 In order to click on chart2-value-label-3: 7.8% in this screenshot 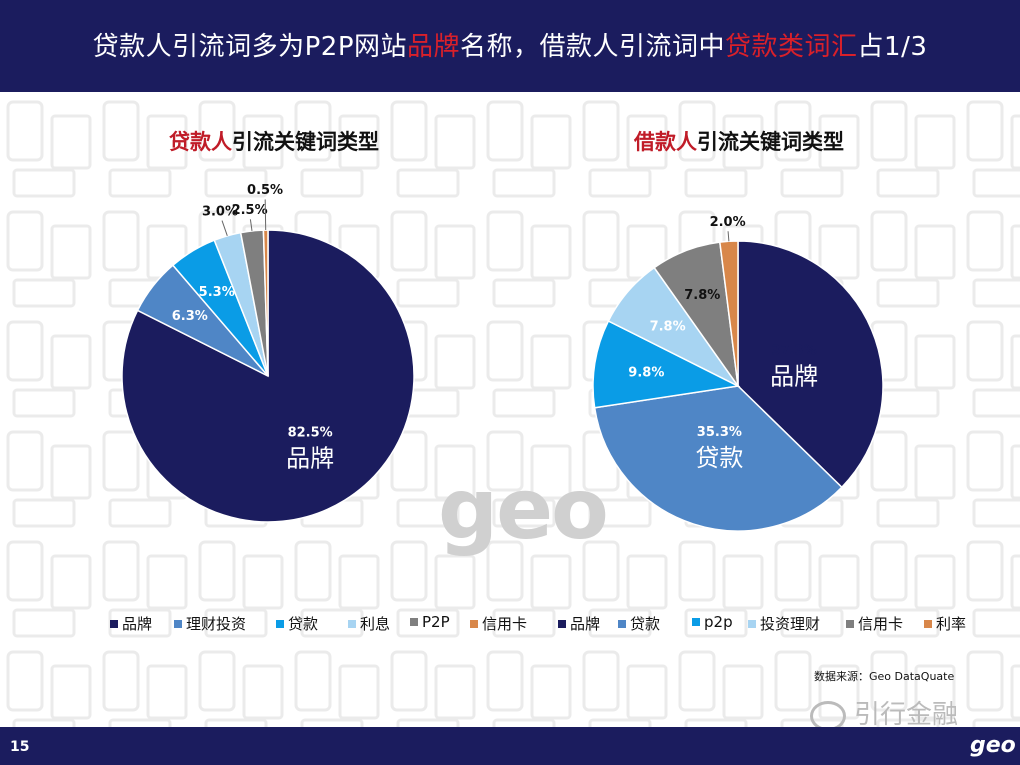, I will do `click(668, 327)`.